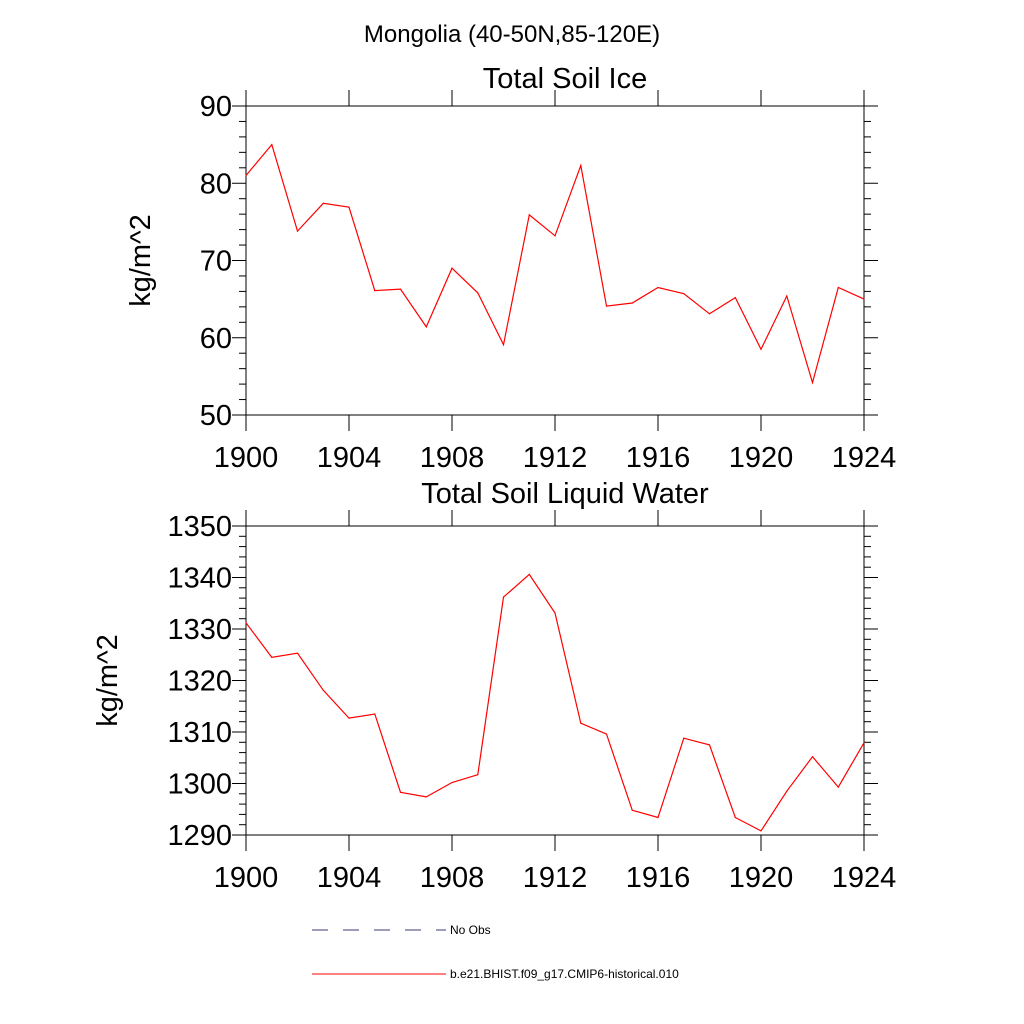 The image size is (1024, 1024). I want to click on legend-model-run-label: b.e21.BHIST.f09_g17.CMIP6-historical.010, so click(564, 974).